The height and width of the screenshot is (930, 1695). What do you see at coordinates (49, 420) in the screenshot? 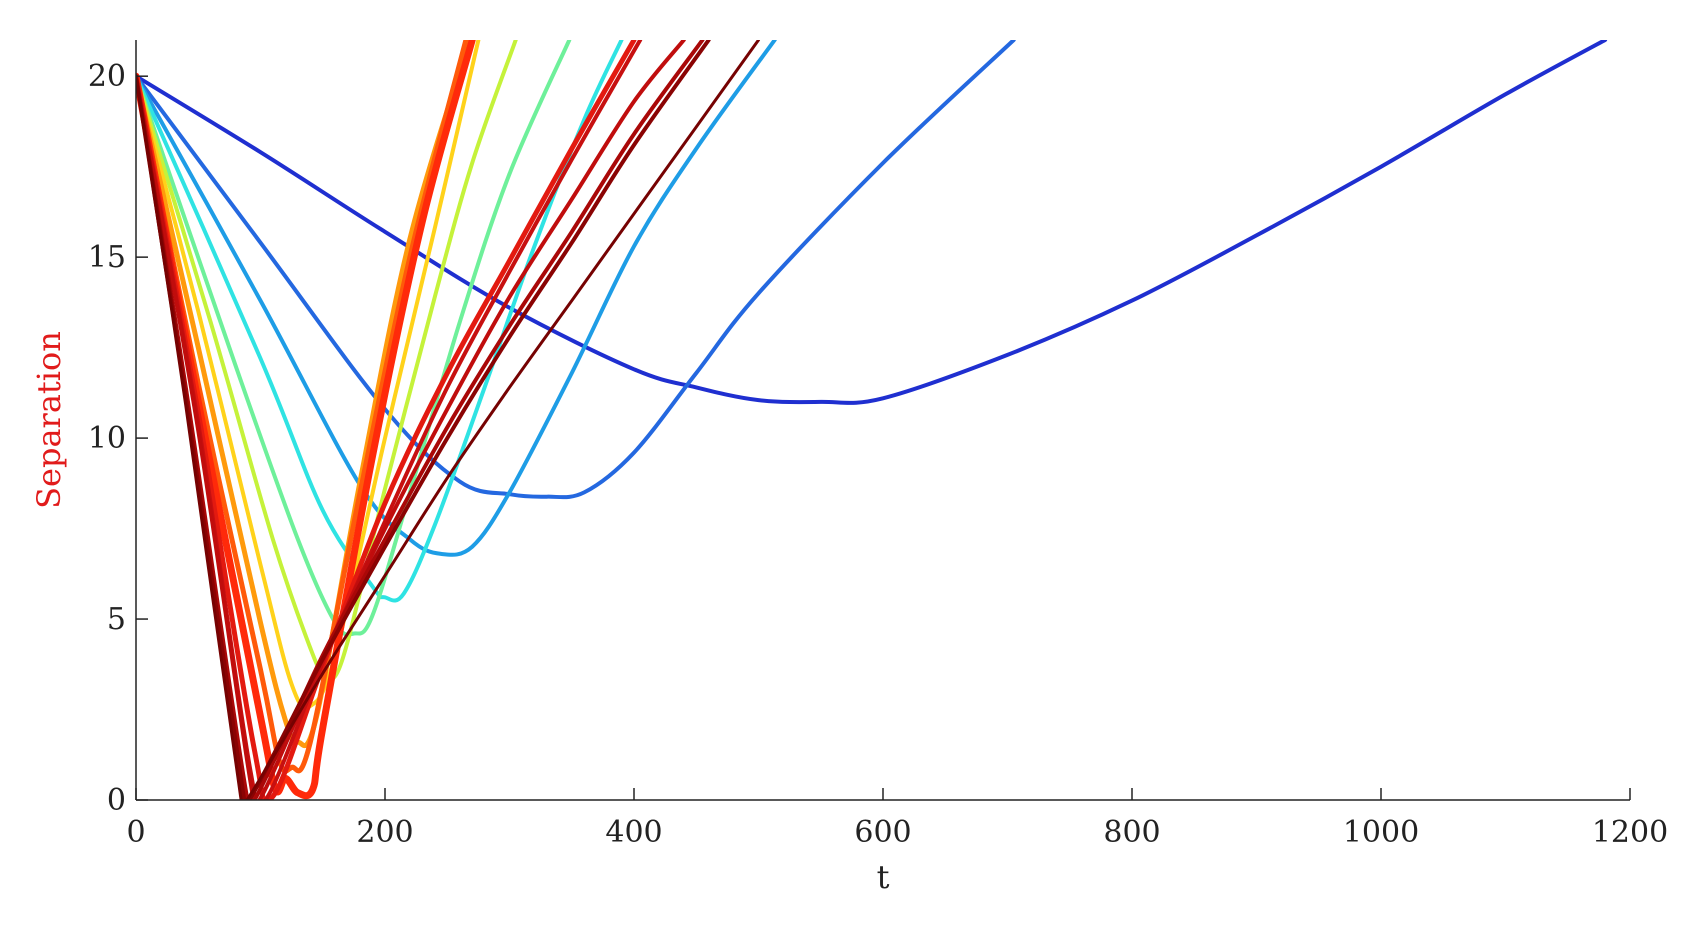
I see `y-axis-label: Separation` at bounding box center [49, 420].